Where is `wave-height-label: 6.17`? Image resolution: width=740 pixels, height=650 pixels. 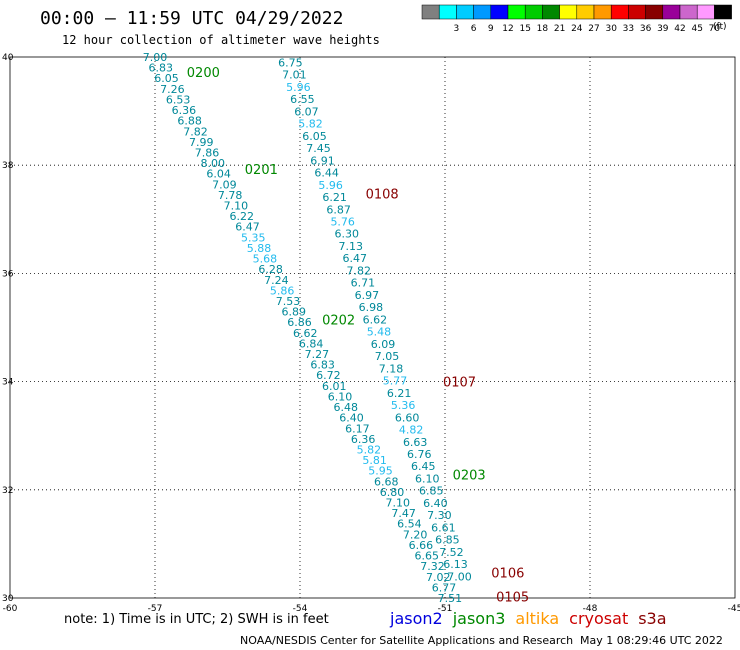
wave-height-label: 6.17 is located at coordinates (357, 428).